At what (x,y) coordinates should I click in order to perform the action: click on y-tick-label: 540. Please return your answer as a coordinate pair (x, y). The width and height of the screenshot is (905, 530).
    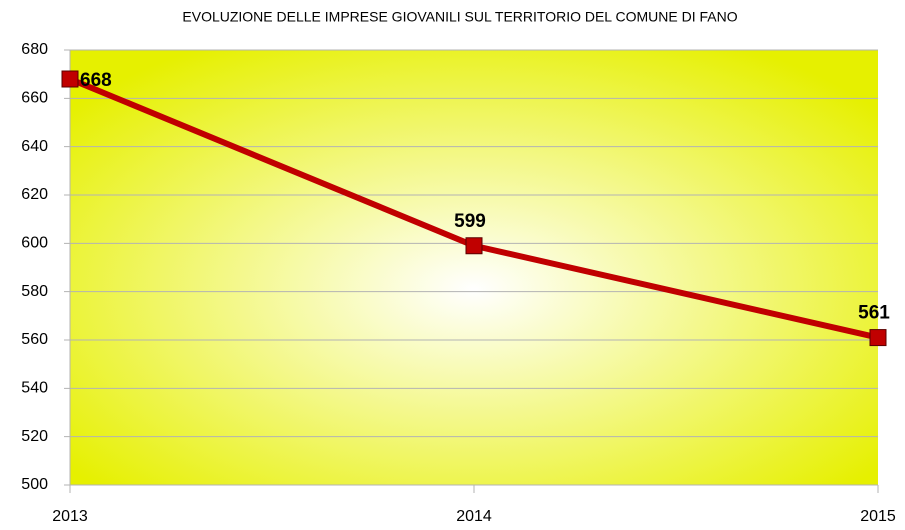
    Looking at the image, I should click on (34, 388).